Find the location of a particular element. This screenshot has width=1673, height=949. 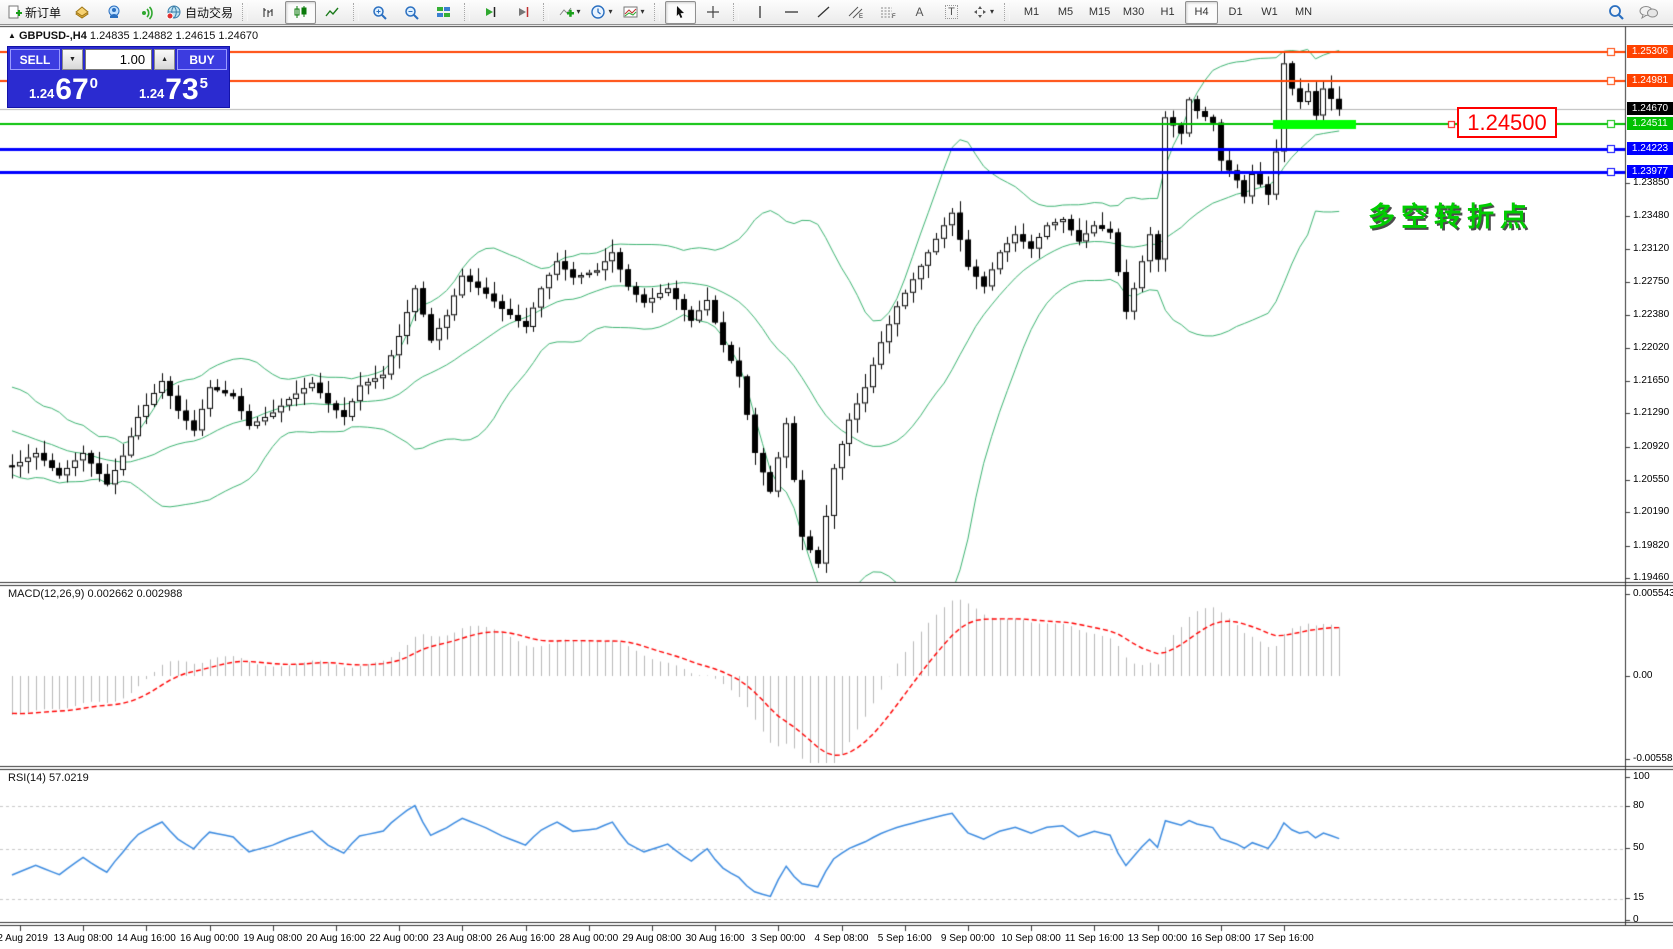

zoom-out-button is located at coordinates (411, 12).